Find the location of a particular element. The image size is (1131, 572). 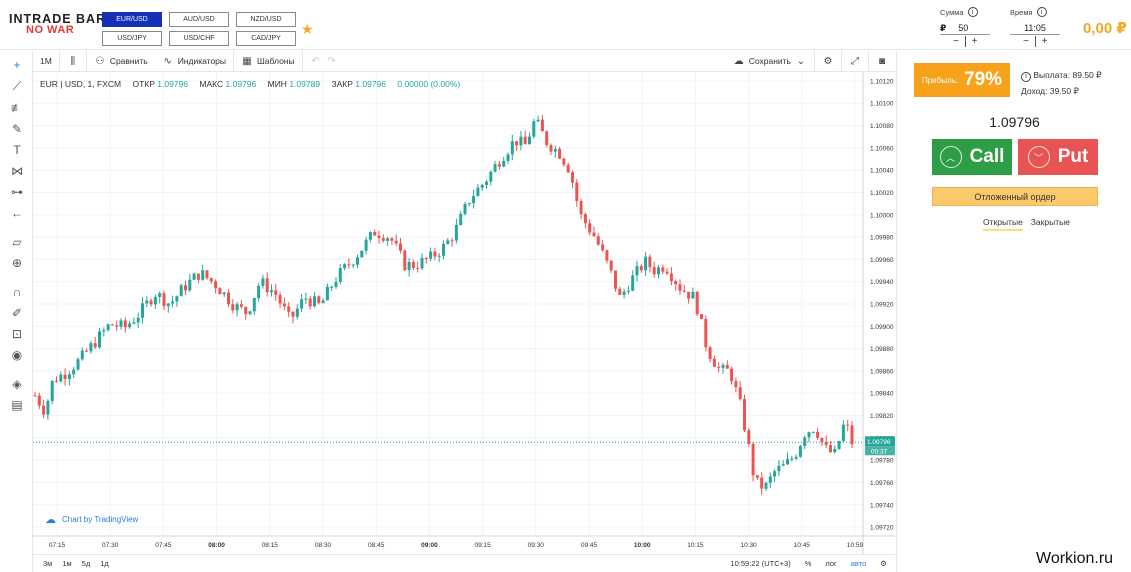

pair-eur-usd: EUR/USD is located at coordinates (132, 19).